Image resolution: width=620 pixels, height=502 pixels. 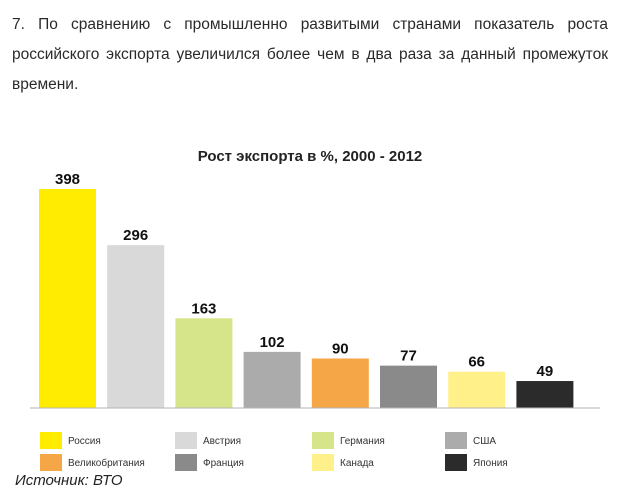 What do you see at coordinates (340, 348) in the screenshot?
I see `bar-value-label-5: 90` at bounding box center [340, 348].